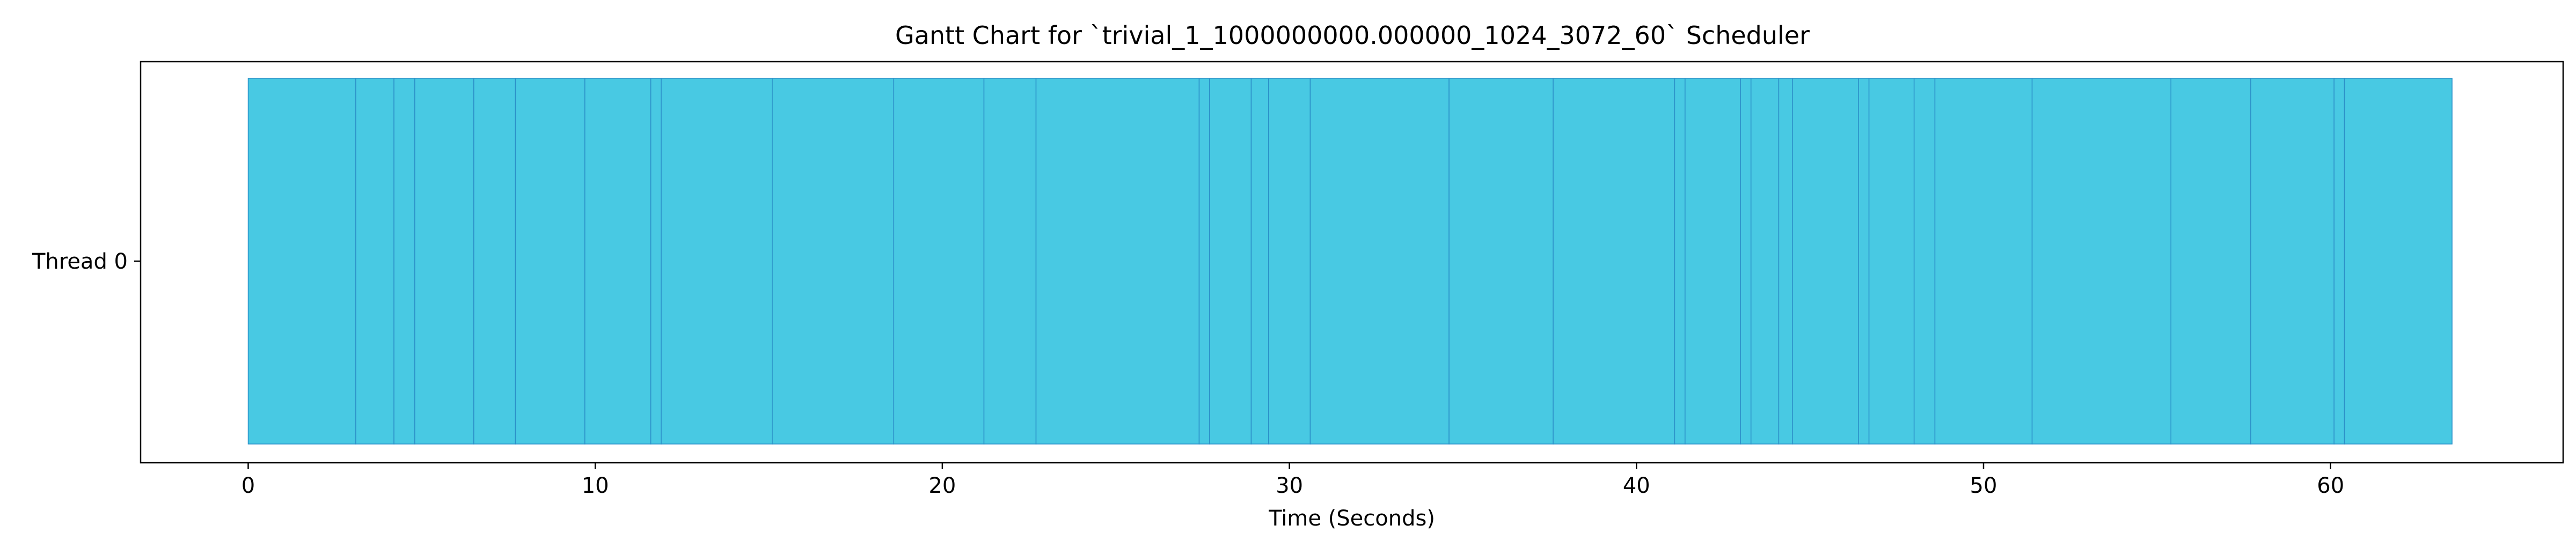 The width and height of the screenshot is (2576, 555). What do you see at coordinates (2330, 486) in the screenshot?
I see `x-tick-label: 60` at bounding box center [2330, 486].